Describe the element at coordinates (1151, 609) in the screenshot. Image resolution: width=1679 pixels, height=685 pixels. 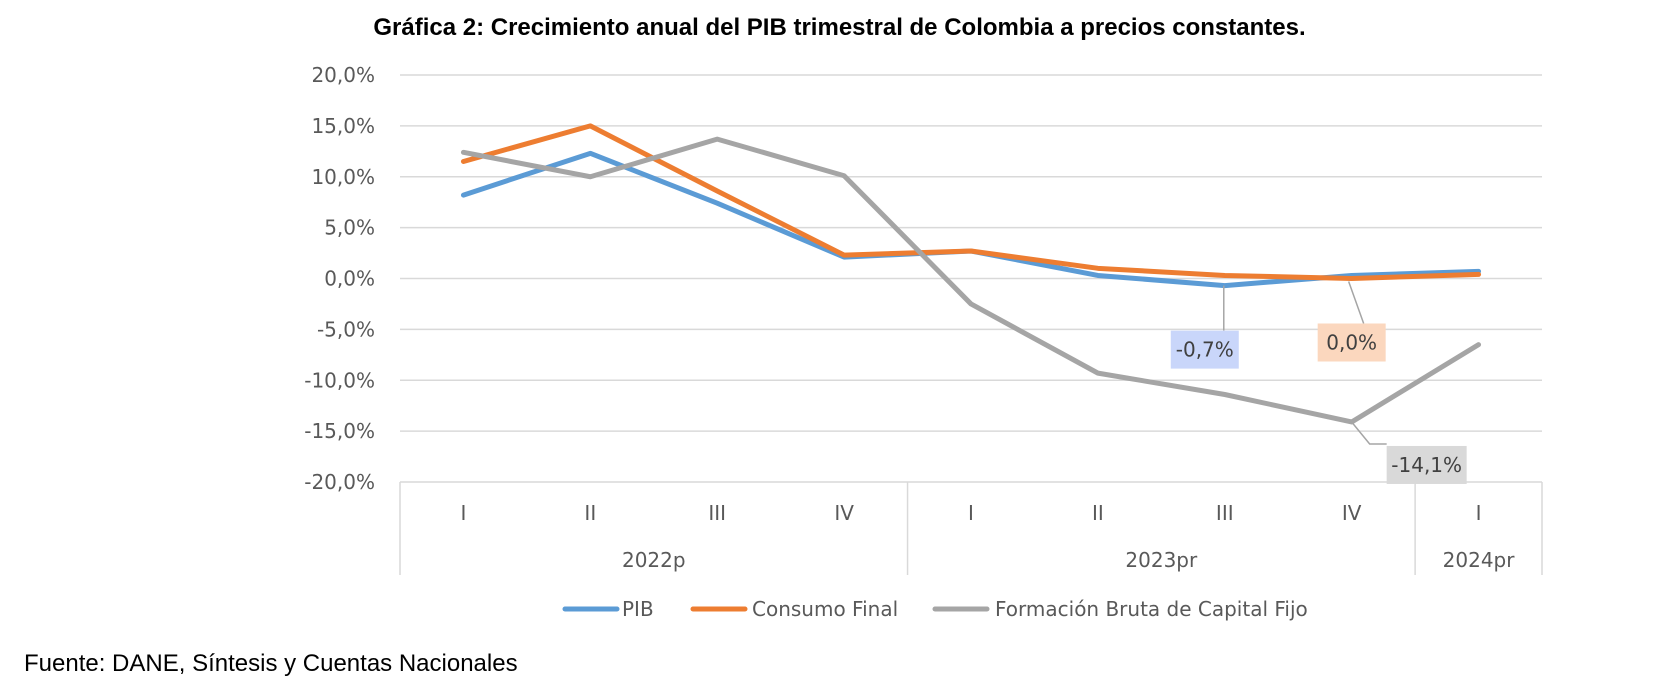
I see `legend-label: Formación Bruta de Capital Fijo` at that location.